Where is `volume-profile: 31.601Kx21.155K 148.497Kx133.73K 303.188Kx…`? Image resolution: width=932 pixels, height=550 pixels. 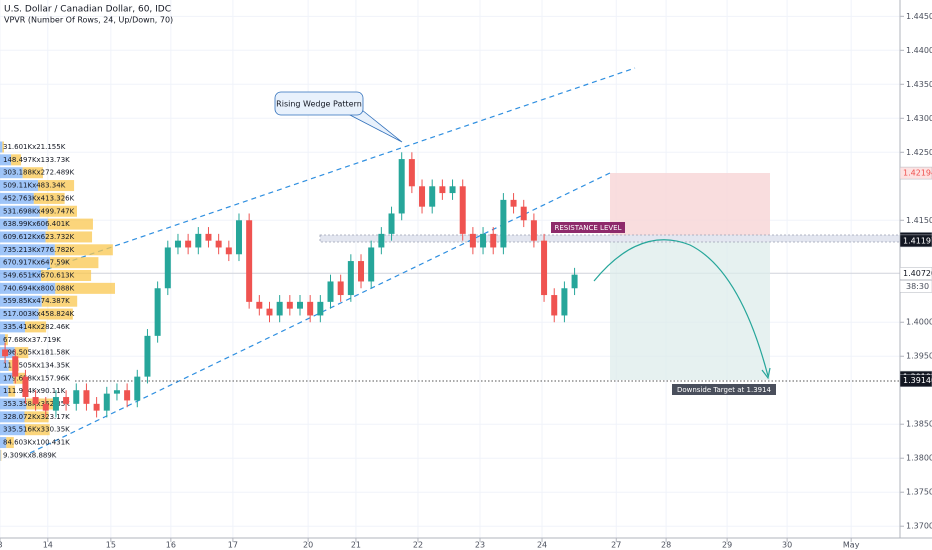
volume-profile: 31.601Kx21.155K 148.497Kx133.73K 303.188Kx… is located at coordinates (57, 301).